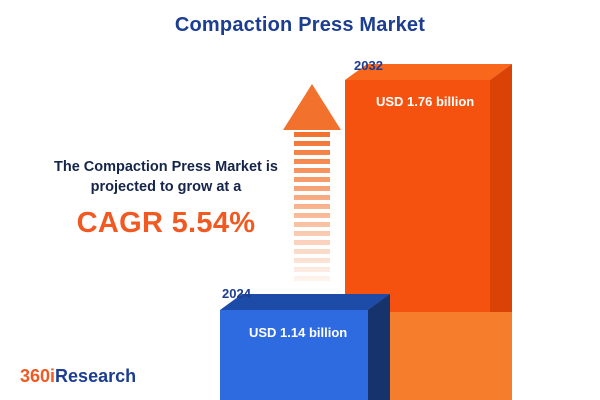 This screenshot has width=600, height=400. Describe the element at coordinates (166, 186) in the screenshot. I see `headline-line-2: projected to grow at a` at that location.